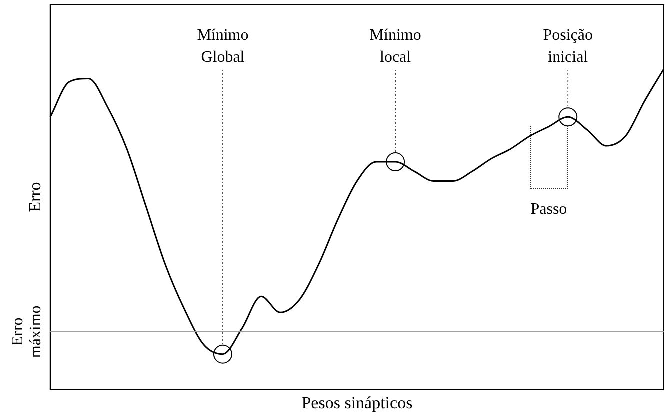 The image size is (665, 420). I want to click on y-axis-title: Erro, so click(35, 197).